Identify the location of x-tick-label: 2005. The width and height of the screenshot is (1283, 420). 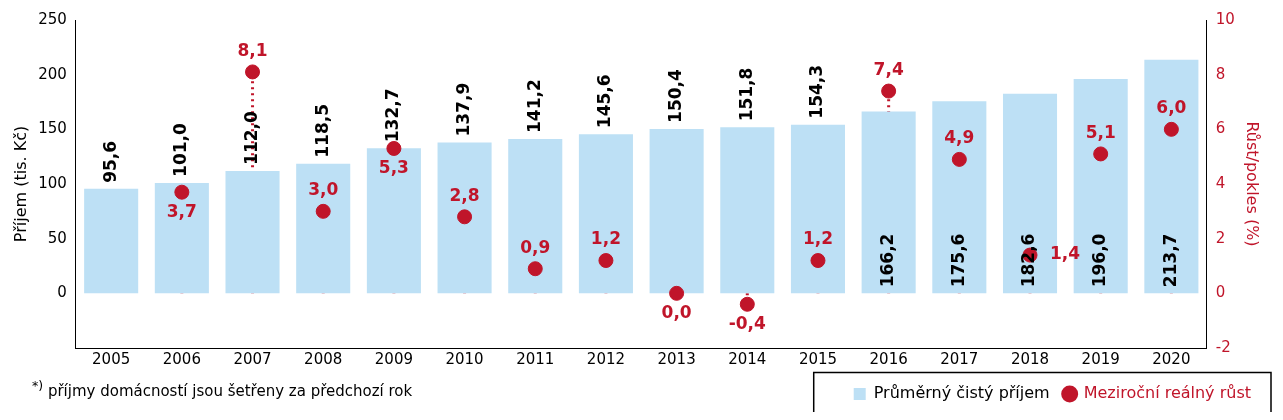
(111, 358).